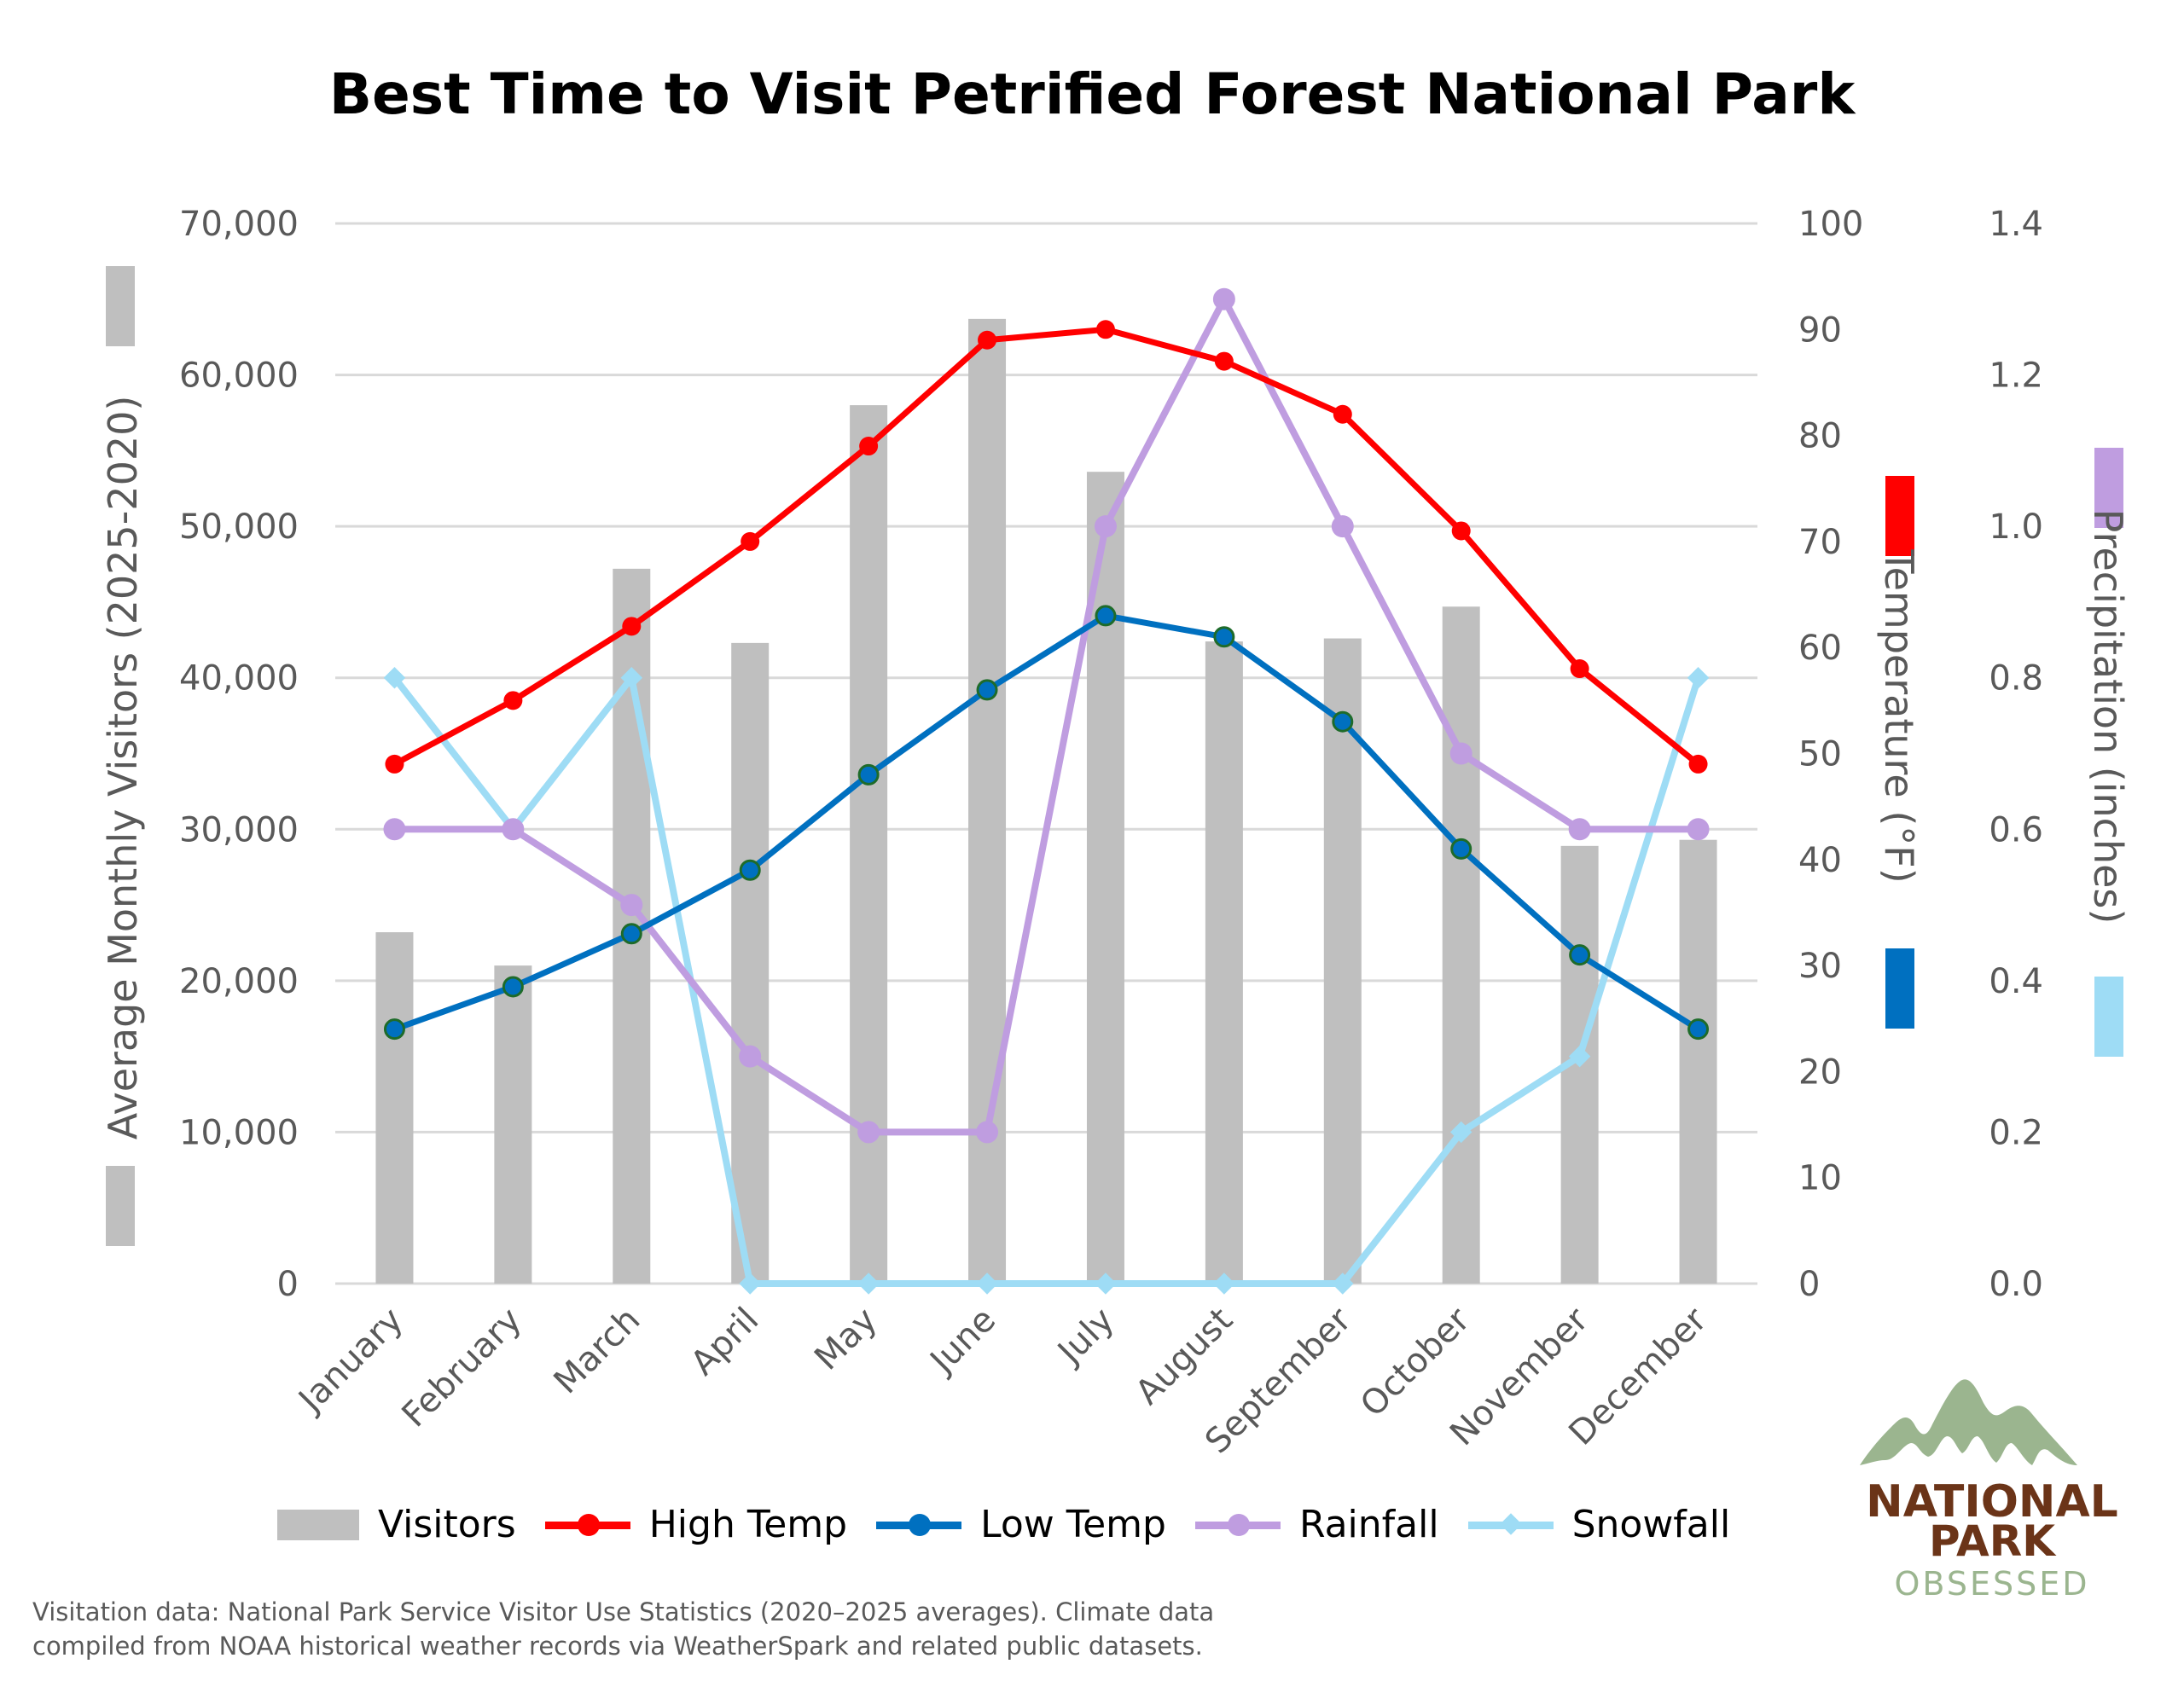 Image resolution: width=2184 pixels, height=1687 pixels. What do you see at coordinates (1992, 1502) in the screenshot?
I see `logo-text-national: NATIONAL` at bounding box center [1992, 1502].